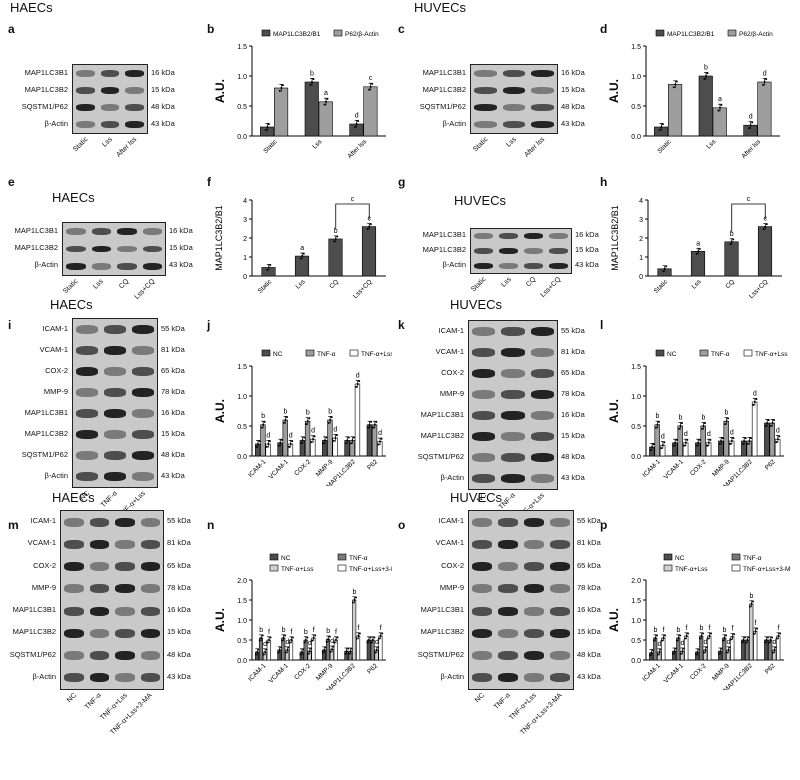 The width and height of the screenshot is (800, 780). Describe the element at coordinates (173, 349) in the screenshot. I see `blot-kda-label: 81 kDa` at that location.